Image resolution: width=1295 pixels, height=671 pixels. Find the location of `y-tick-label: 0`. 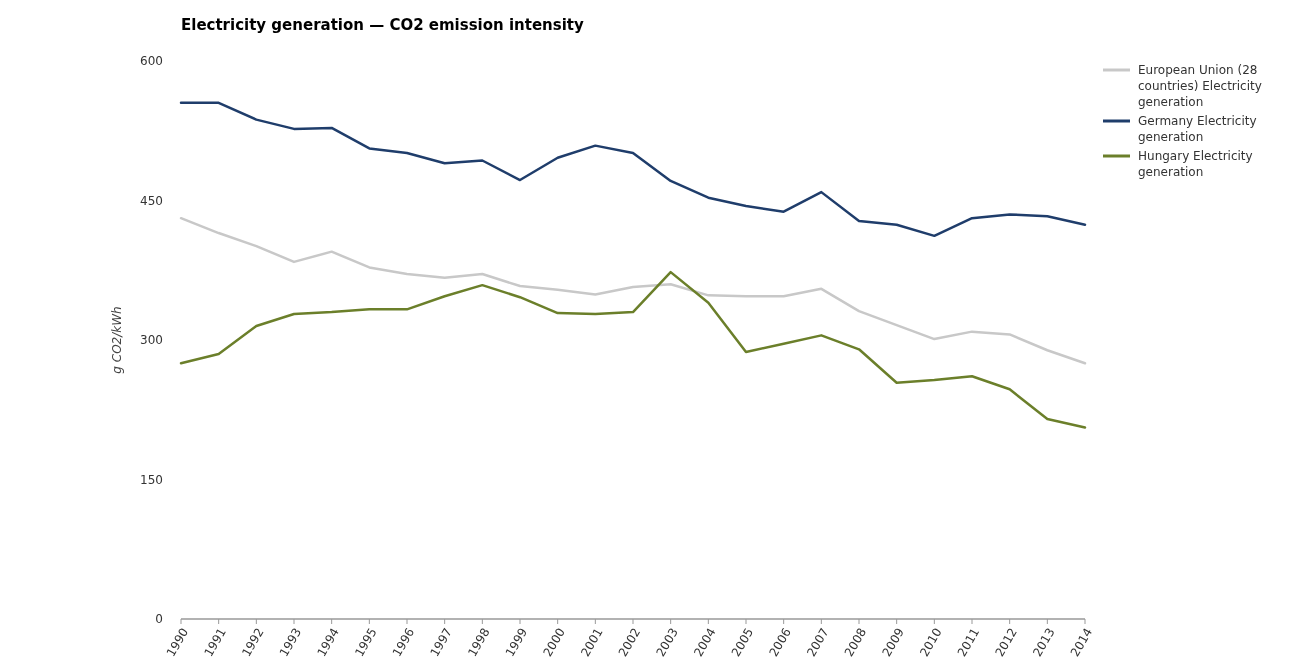

y-tick-label: 0 is located at coordinates (159, 619).